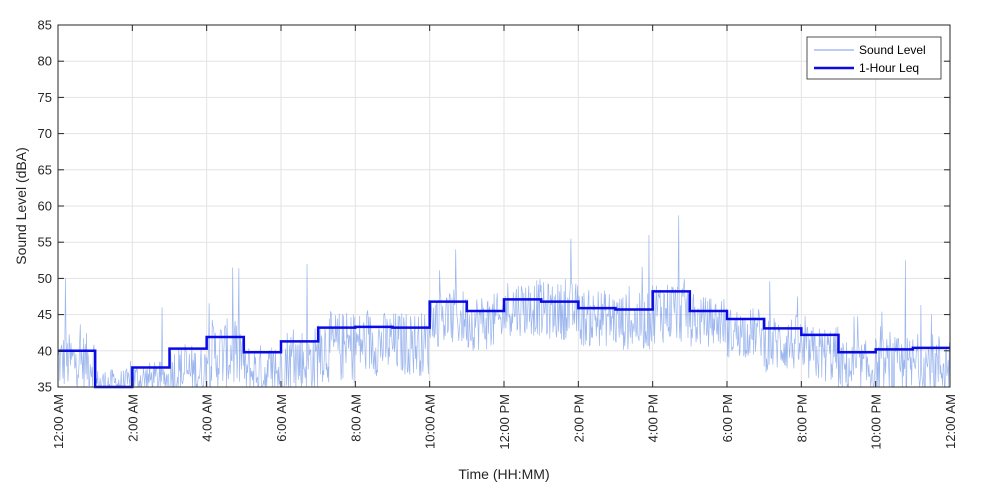 The width and height of the screenshot is (1000, 500). What do you see at coordinates (653, 418) in the screenshot?
I see `x-tick-label: 4:00 PM` at bounding box center [653, 418].